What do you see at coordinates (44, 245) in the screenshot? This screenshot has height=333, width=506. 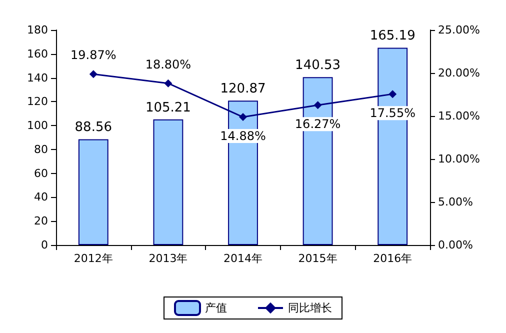 I see `y-tick-label: 0` at bounding box center [44, 245].